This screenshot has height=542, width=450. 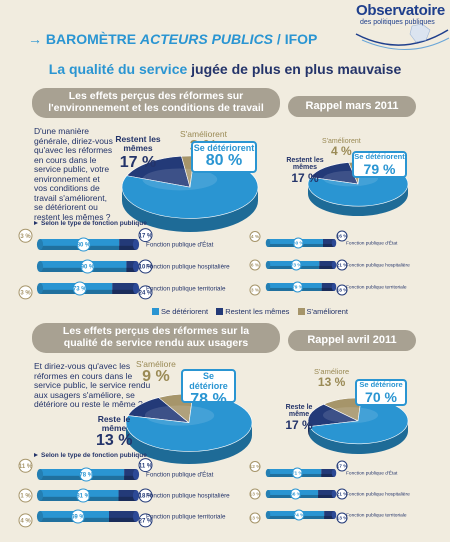 I want to click on pie4-deteriore-bubble: Se détériore 70 %, so click(x=381, y=392).